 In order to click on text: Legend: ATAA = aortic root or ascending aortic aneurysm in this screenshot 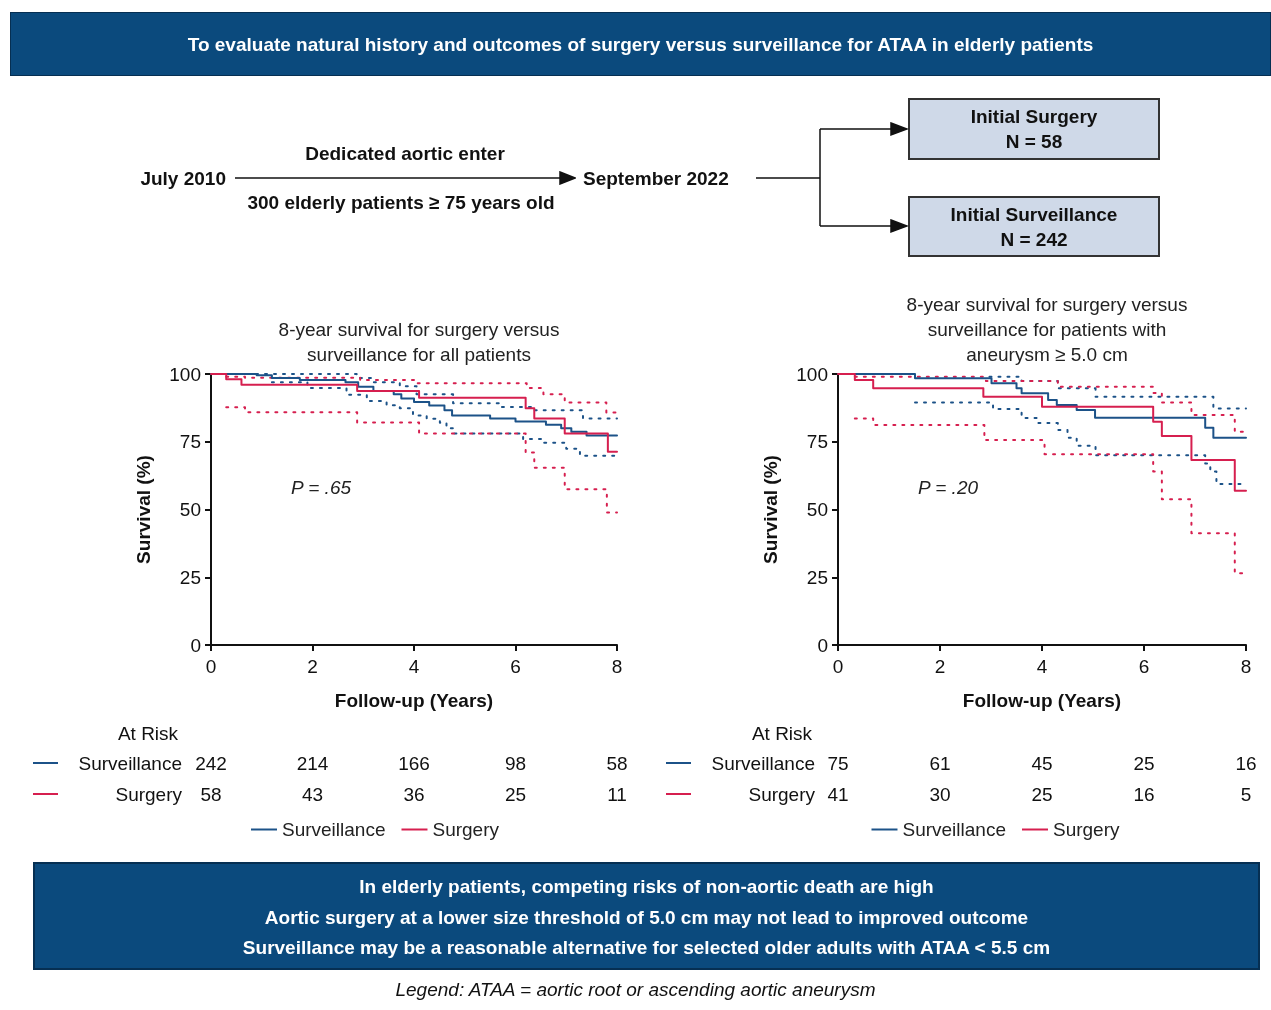, I will do `click(635, 990)`.